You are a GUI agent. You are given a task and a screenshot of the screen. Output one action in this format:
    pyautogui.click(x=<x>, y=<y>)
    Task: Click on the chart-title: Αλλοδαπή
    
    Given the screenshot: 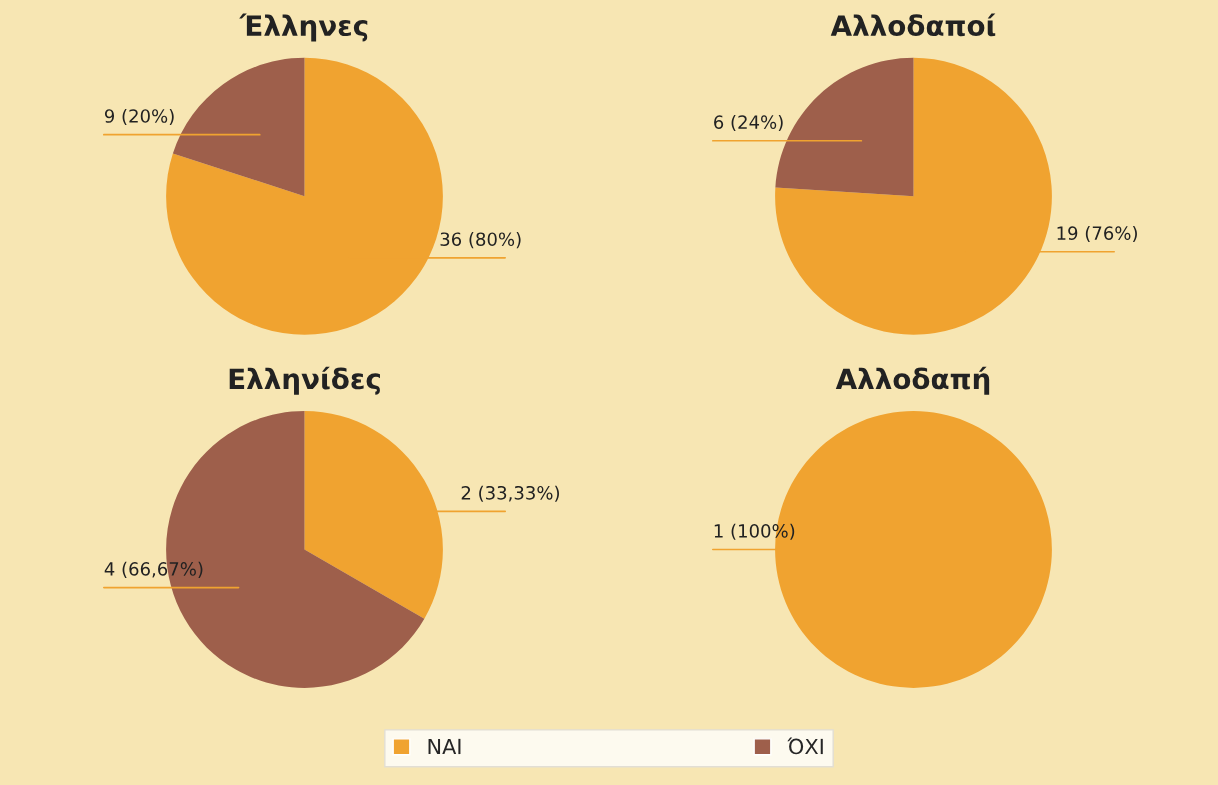 What is the action you would take?
    pyautogui.click(x=912, y=380)
    